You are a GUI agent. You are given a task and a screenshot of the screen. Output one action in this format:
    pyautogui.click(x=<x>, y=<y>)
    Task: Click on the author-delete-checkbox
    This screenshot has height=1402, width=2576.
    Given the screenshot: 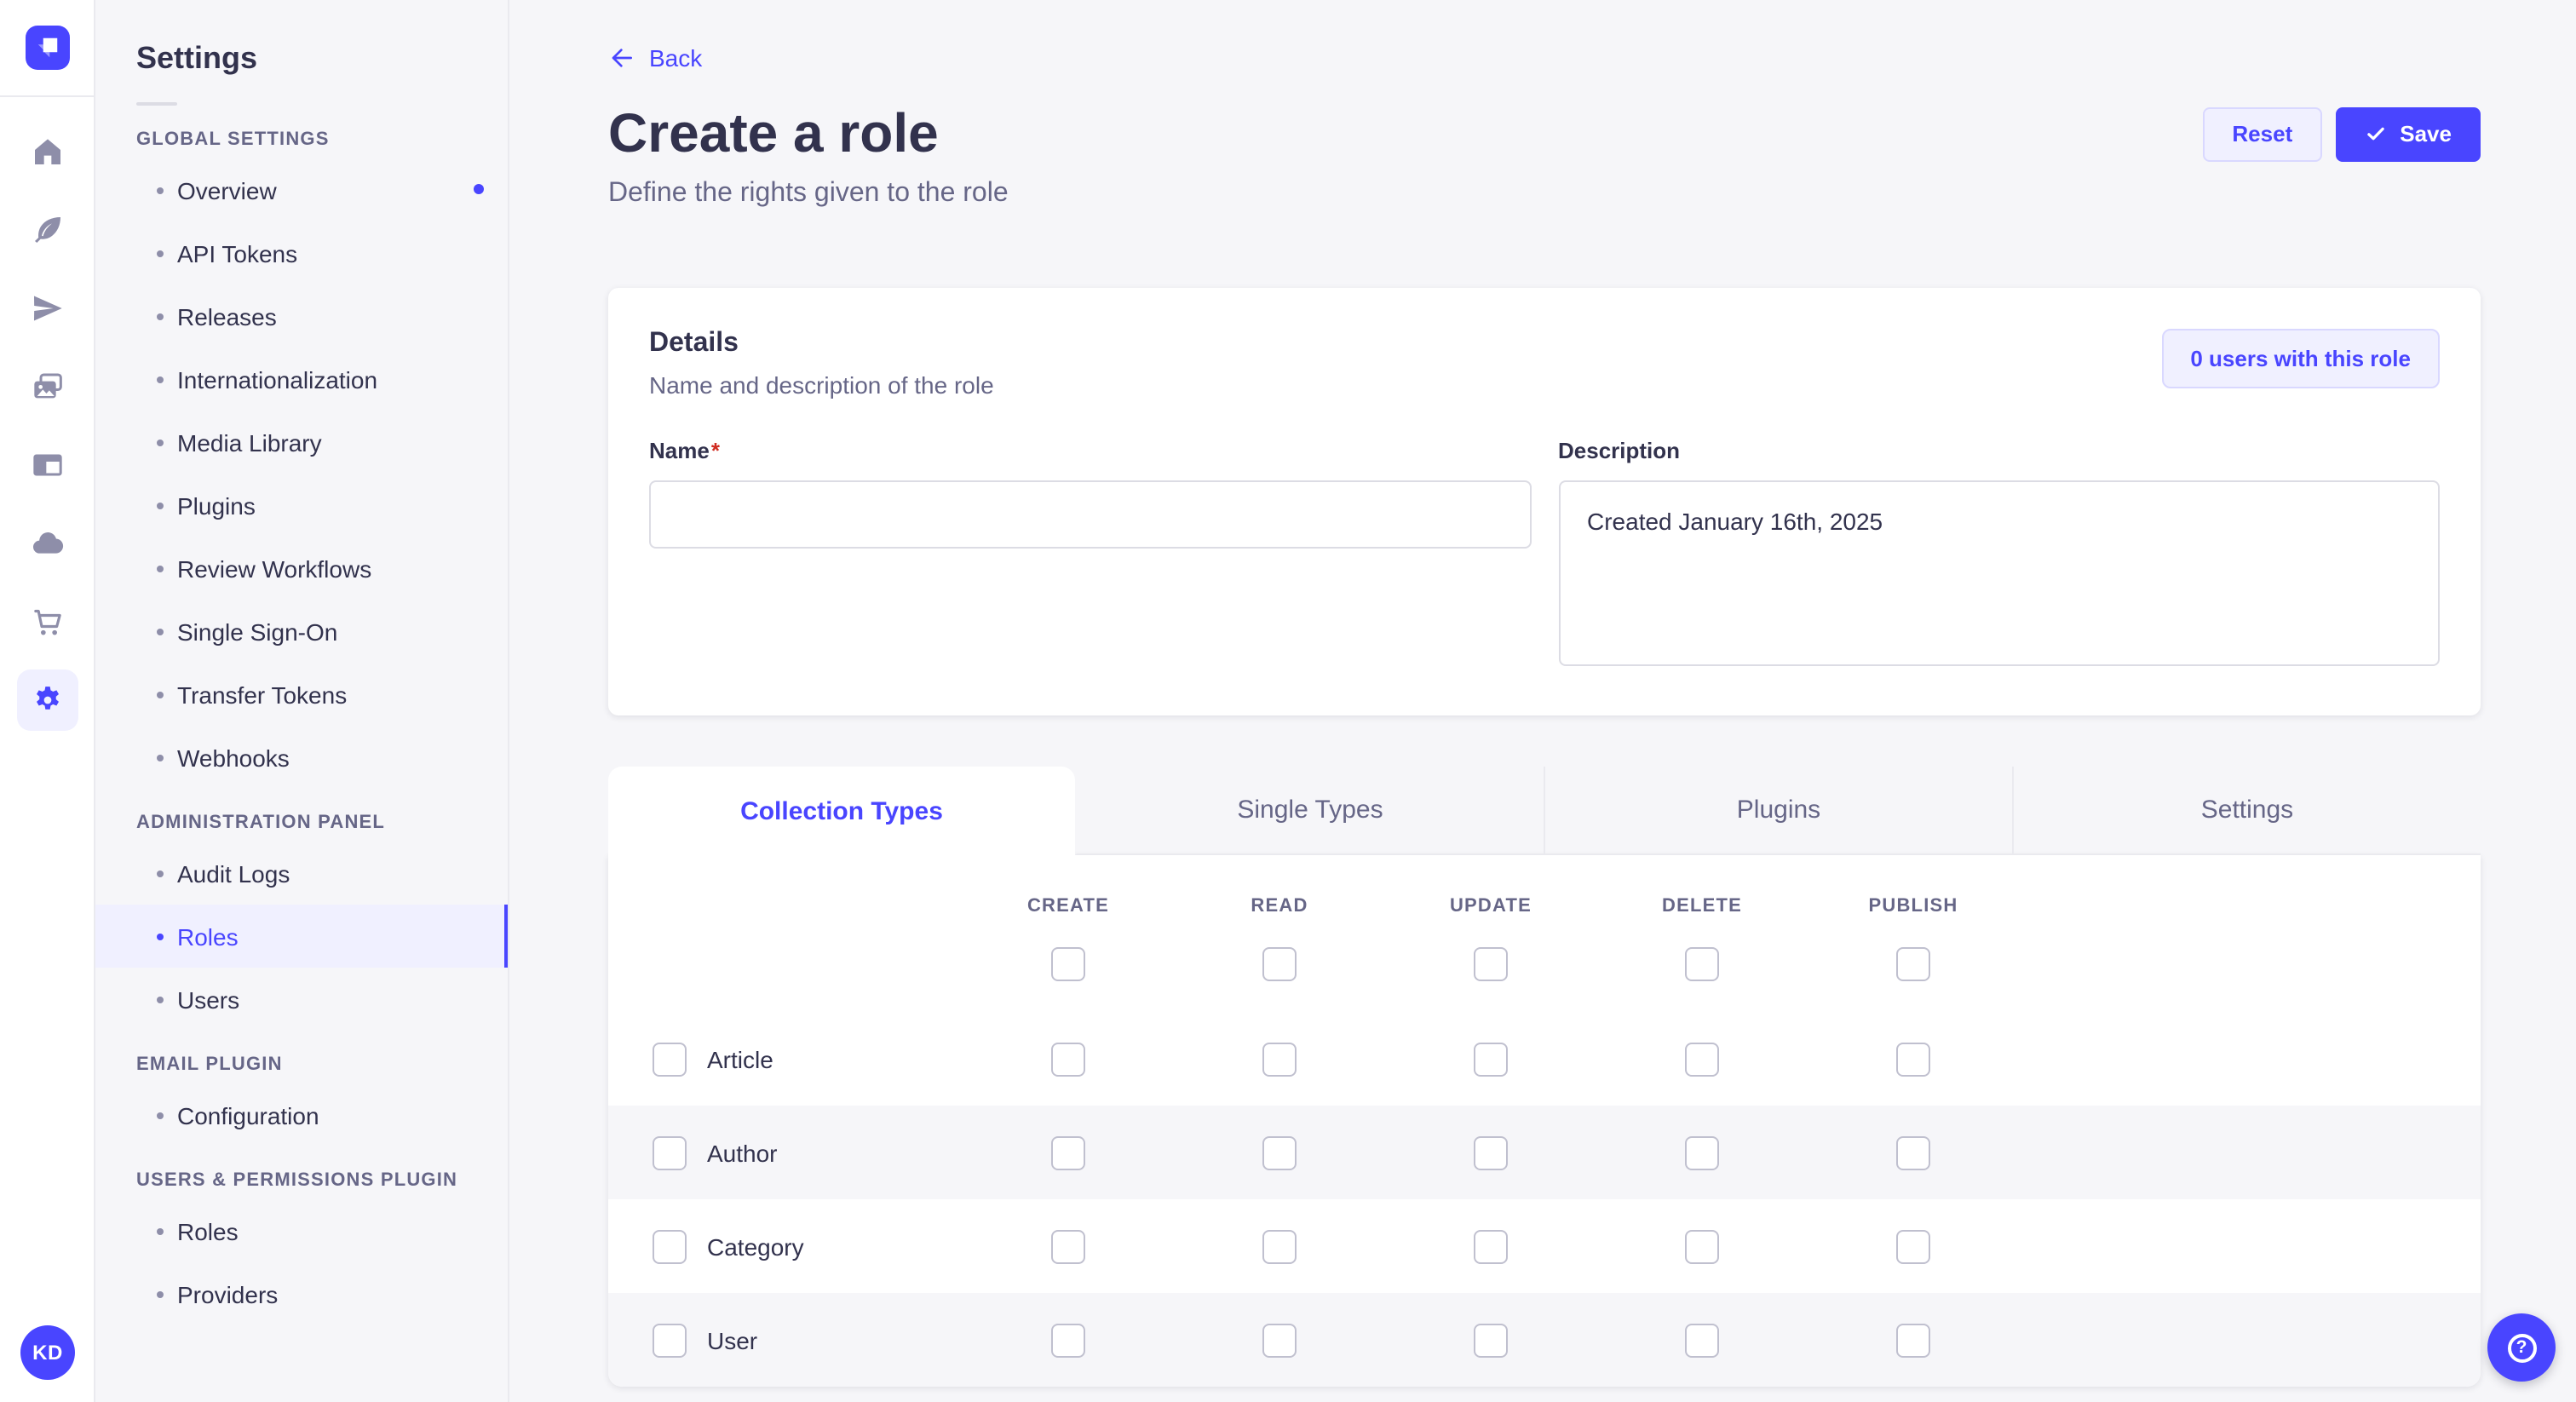 What is the action you would take?
    pyautogui.click(x=1702, y=1152)
    